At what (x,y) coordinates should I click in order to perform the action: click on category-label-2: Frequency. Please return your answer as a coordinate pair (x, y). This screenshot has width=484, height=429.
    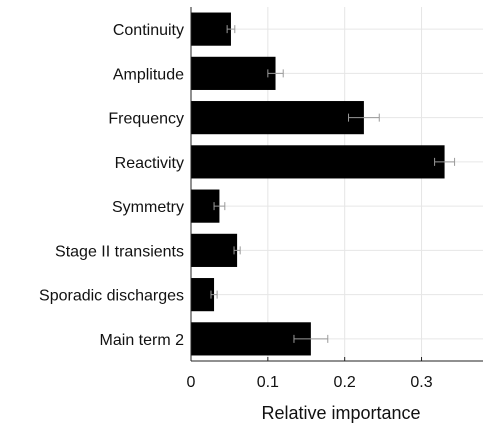
    Looking at the image, I should click on (146, 119).